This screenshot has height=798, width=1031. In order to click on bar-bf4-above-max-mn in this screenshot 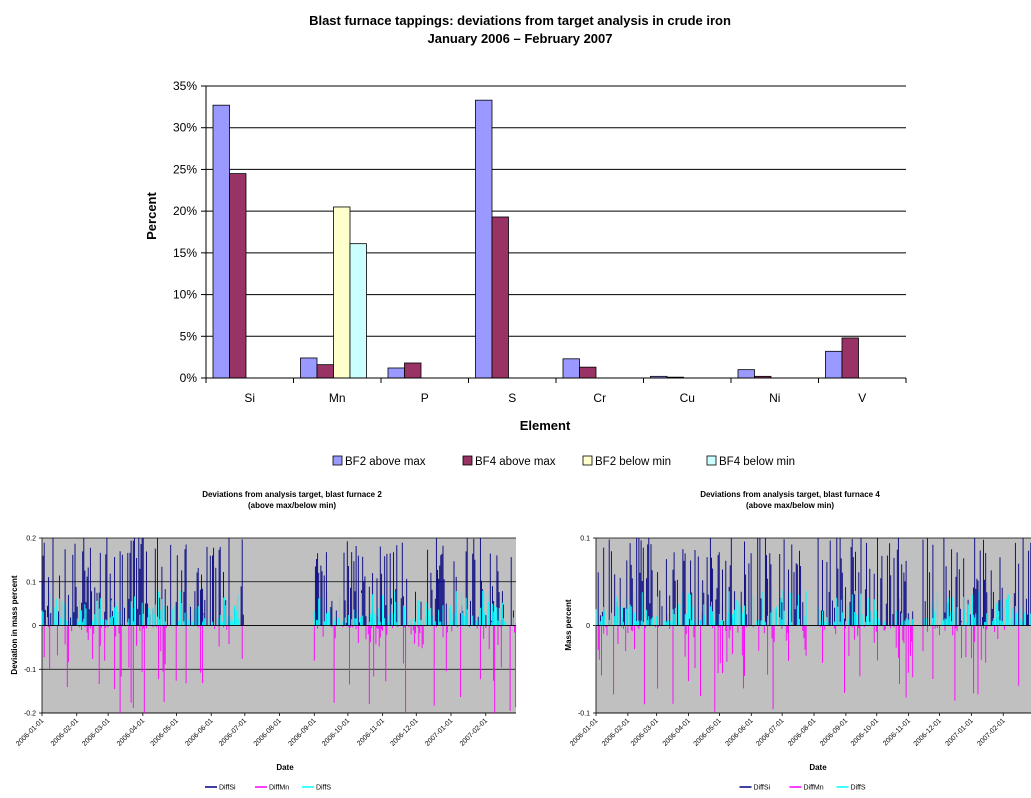, I will do `click(325, 371)`.